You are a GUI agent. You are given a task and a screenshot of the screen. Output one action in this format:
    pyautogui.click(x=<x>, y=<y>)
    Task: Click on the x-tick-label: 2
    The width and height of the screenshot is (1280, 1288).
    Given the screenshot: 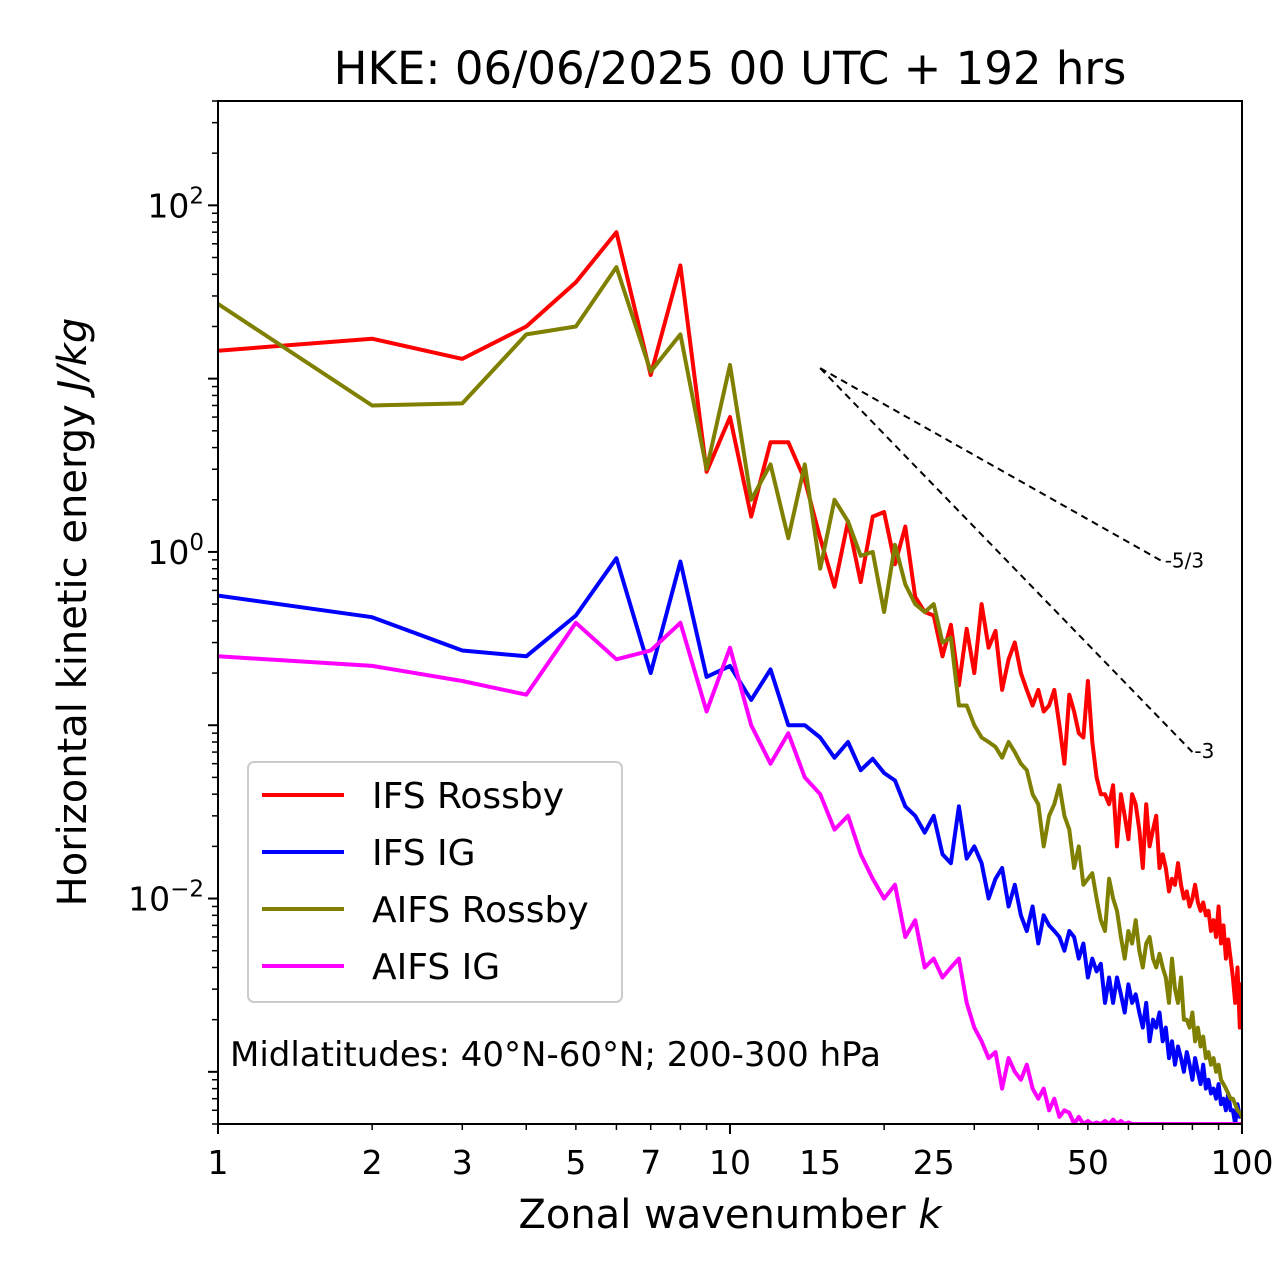 What is the action you would take?
    pyautogui.click(x=372, y=1162)
    